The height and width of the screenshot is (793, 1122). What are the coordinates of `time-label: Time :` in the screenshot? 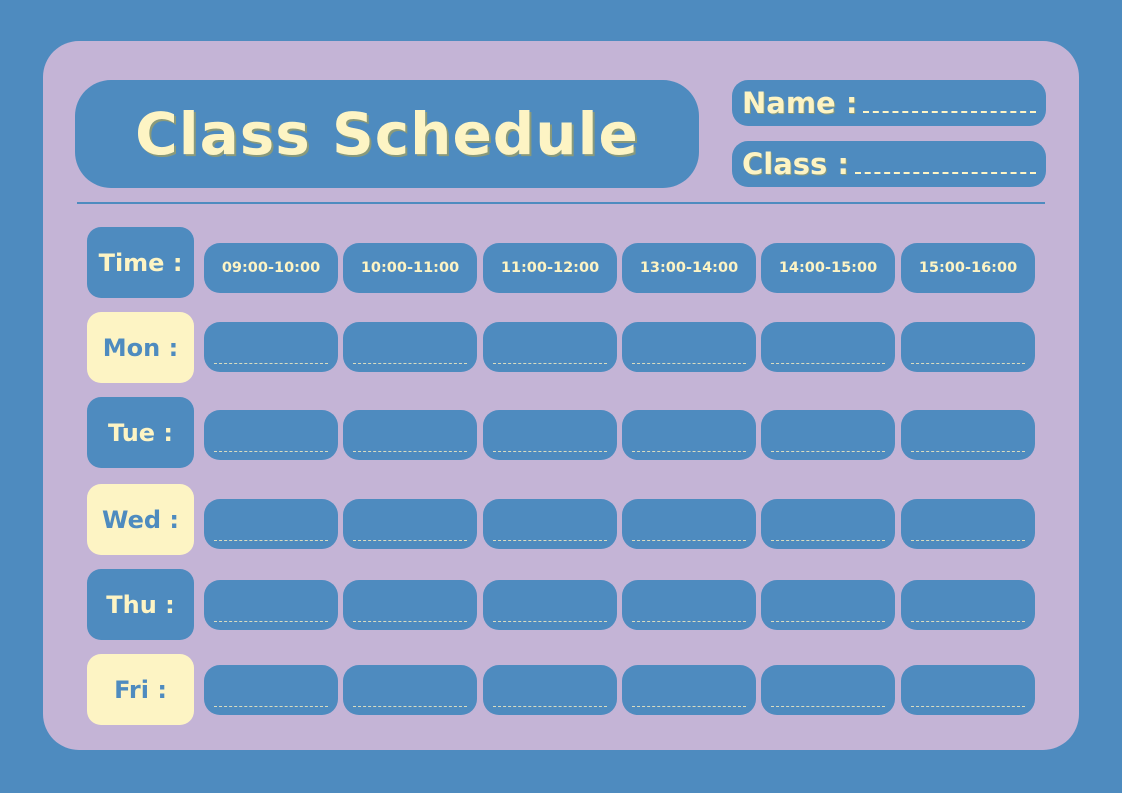 It's located at (140, 262).